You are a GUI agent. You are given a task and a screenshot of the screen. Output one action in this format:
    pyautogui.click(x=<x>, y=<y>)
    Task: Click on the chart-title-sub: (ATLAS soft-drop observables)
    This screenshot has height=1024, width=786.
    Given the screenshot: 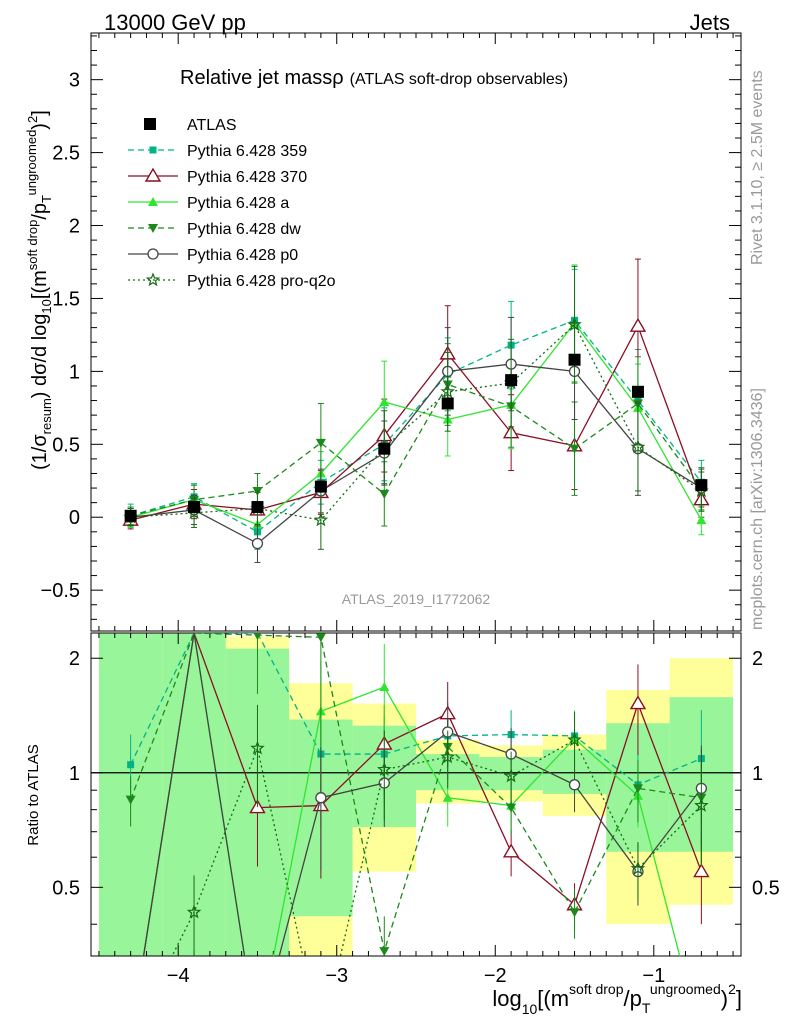 What is the action you would take?
    pyautogui.click(x=459, y=79)
    